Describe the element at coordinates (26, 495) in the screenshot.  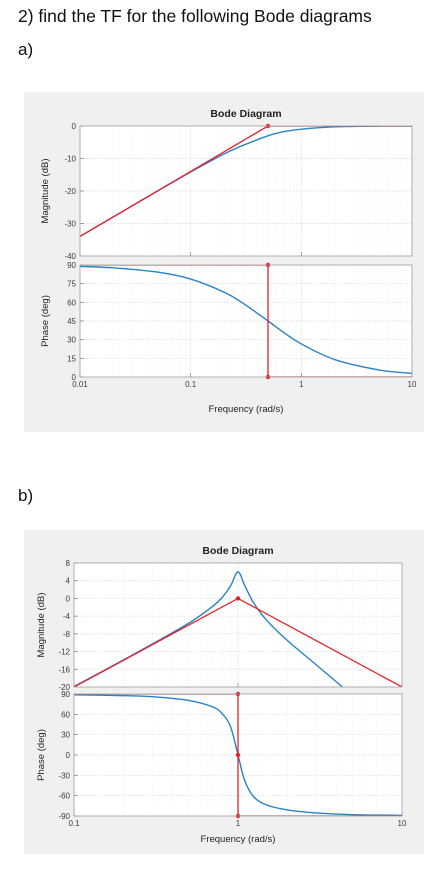
I see `part-b-label: b)` at that location.